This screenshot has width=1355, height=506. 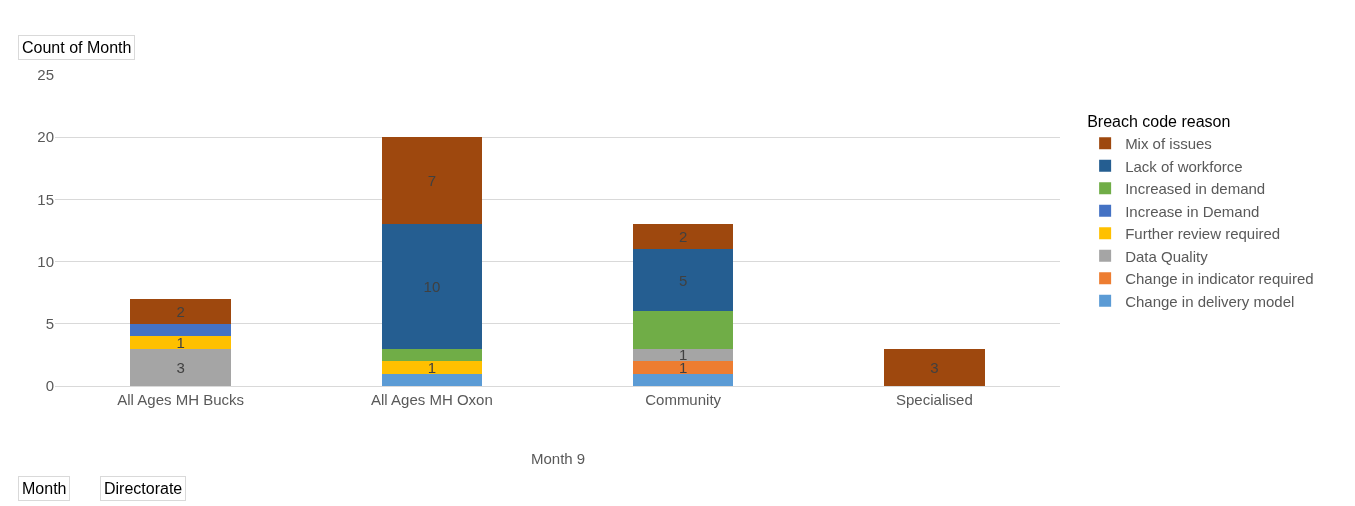 I want to click on legend-label: Data Quality, so click(x=1167, y=256).